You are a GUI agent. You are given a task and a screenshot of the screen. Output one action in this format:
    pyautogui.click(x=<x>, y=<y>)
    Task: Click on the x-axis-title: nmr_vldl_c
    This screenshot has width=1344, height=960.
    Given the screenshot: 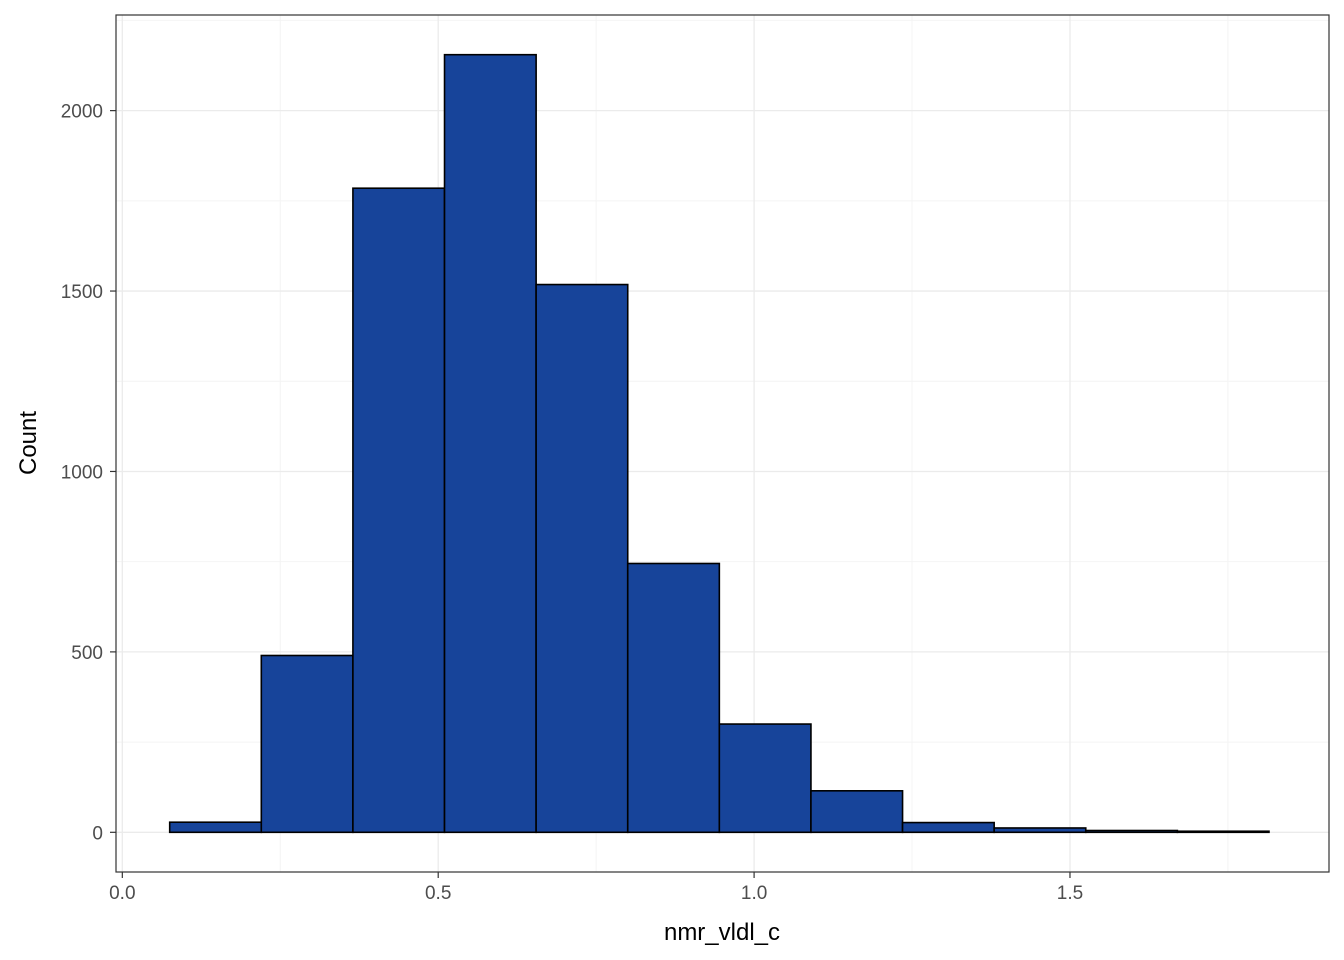 What is the action you would take?
    pyautogui.click(x=722, y=932)
    